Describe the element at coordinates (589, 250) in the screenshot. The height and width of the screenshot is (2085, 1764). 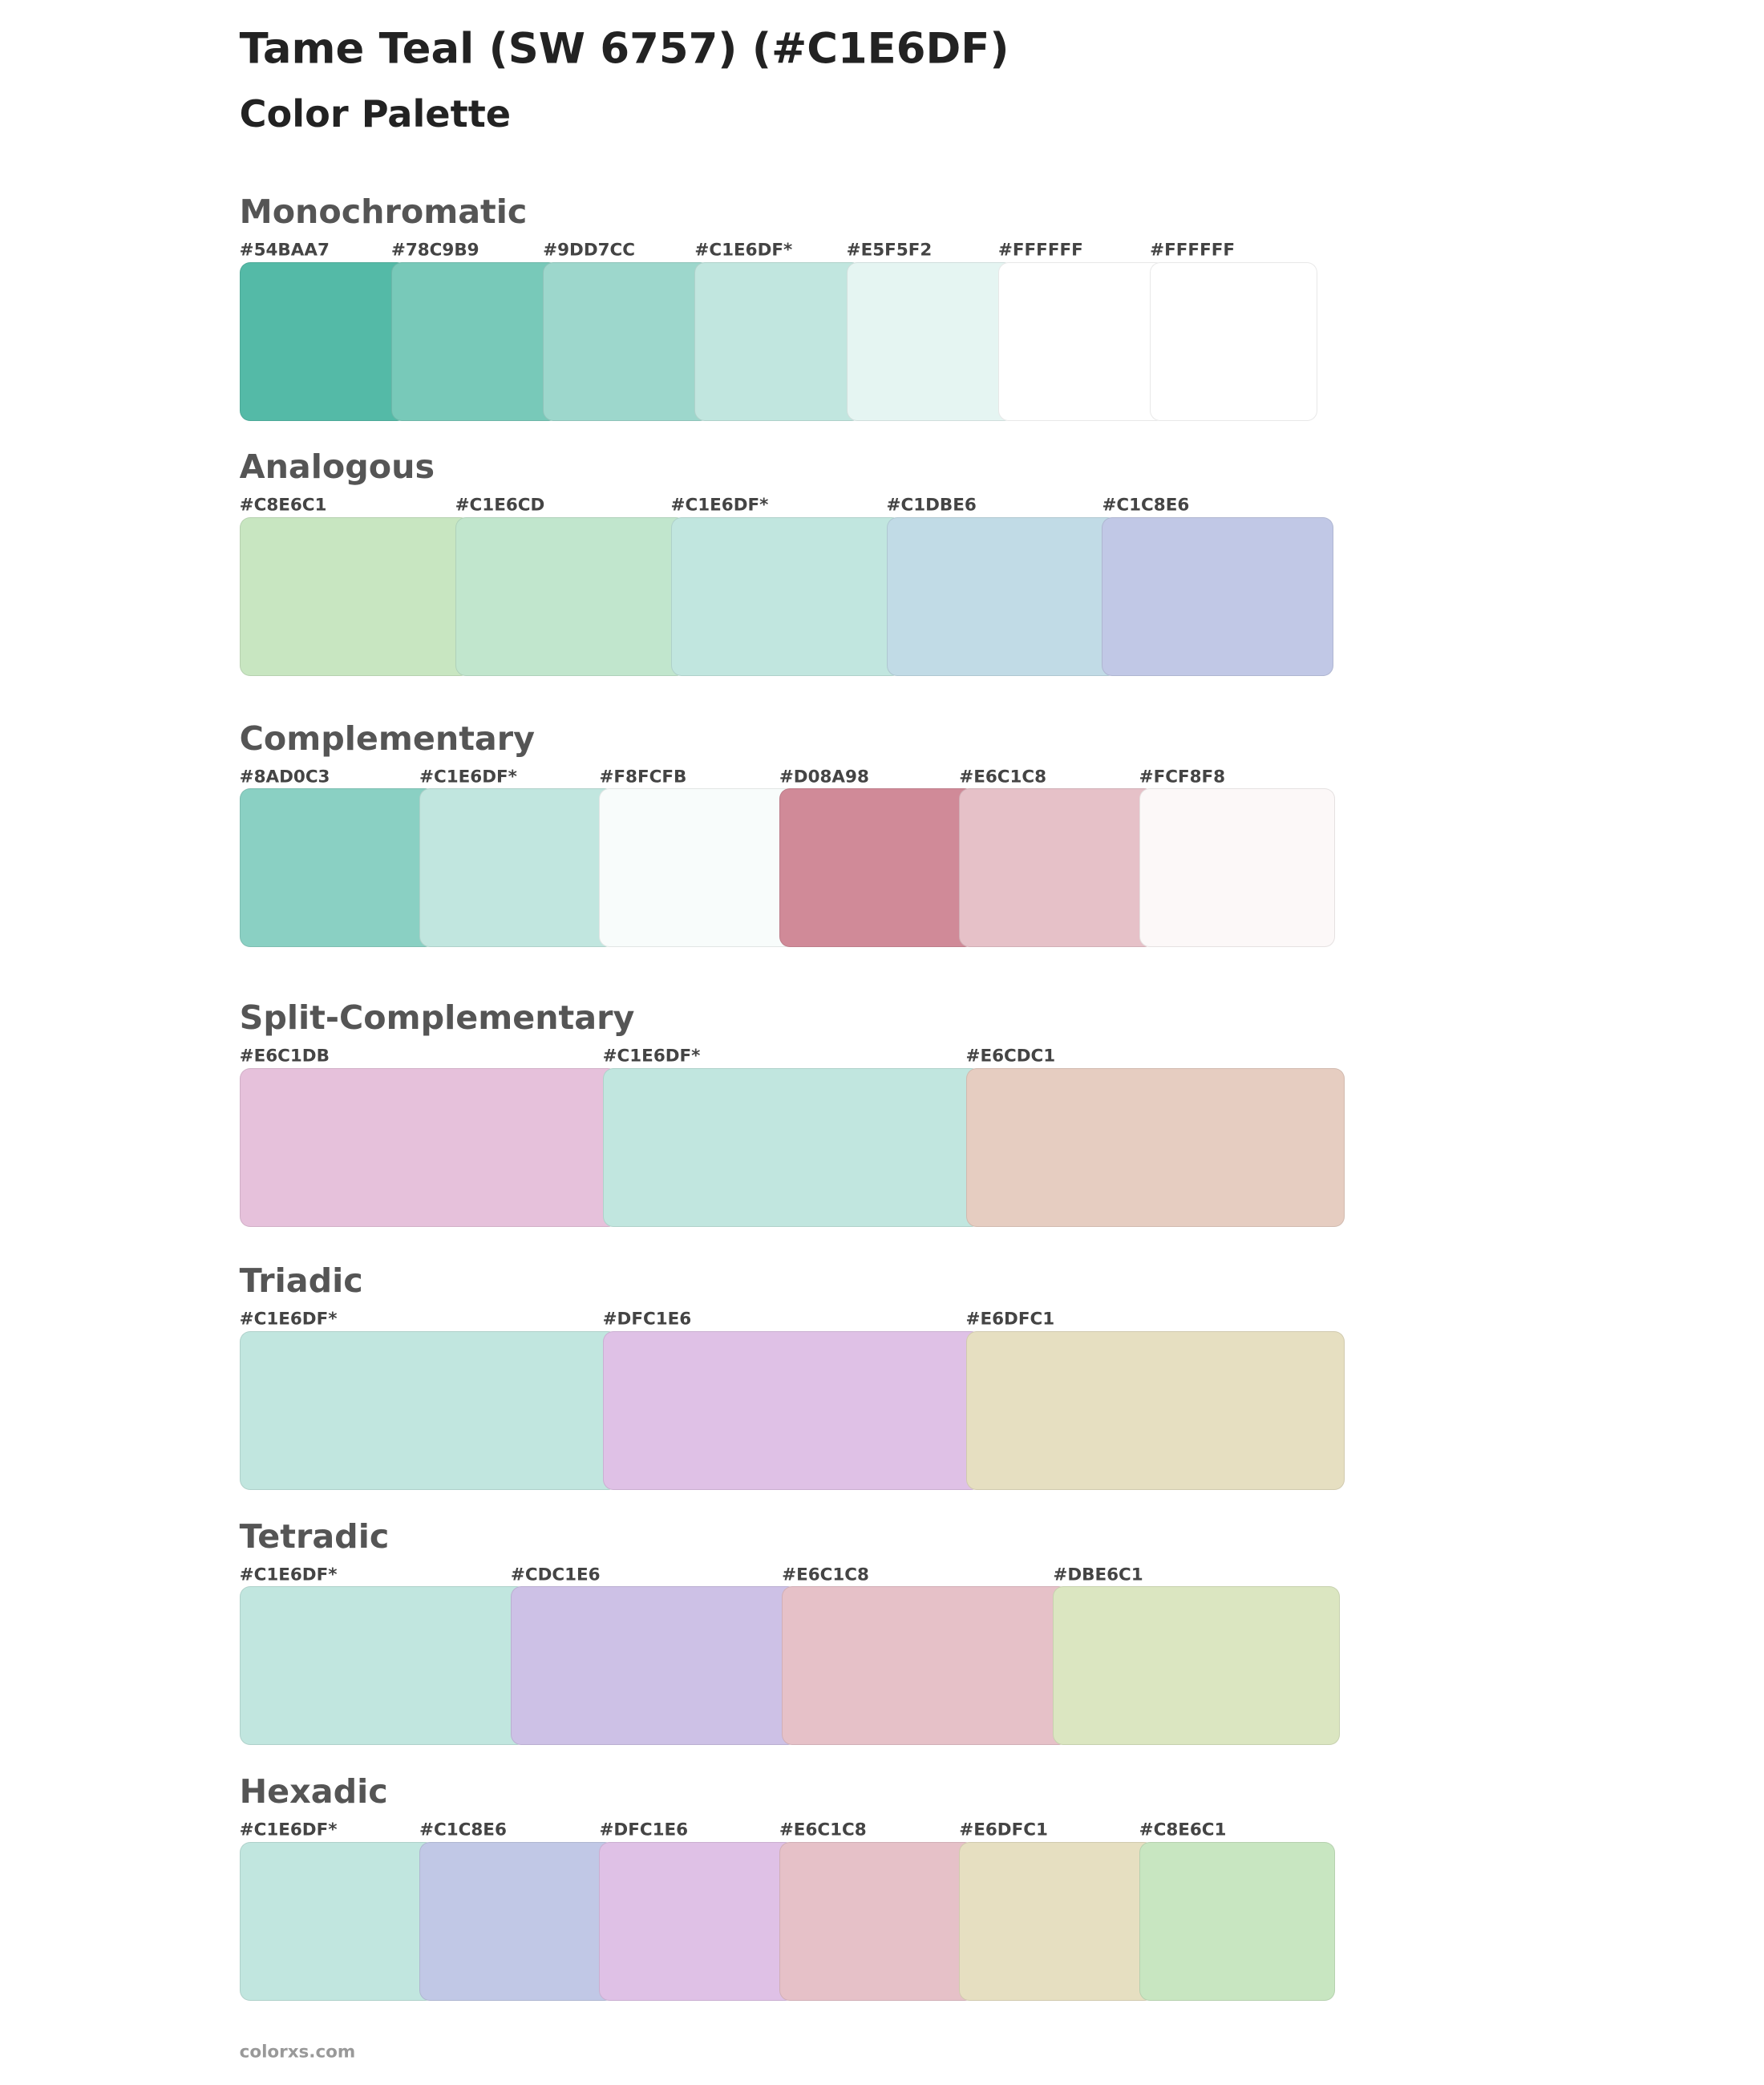
I see `swatch-label: #9DD7CC` at that location.